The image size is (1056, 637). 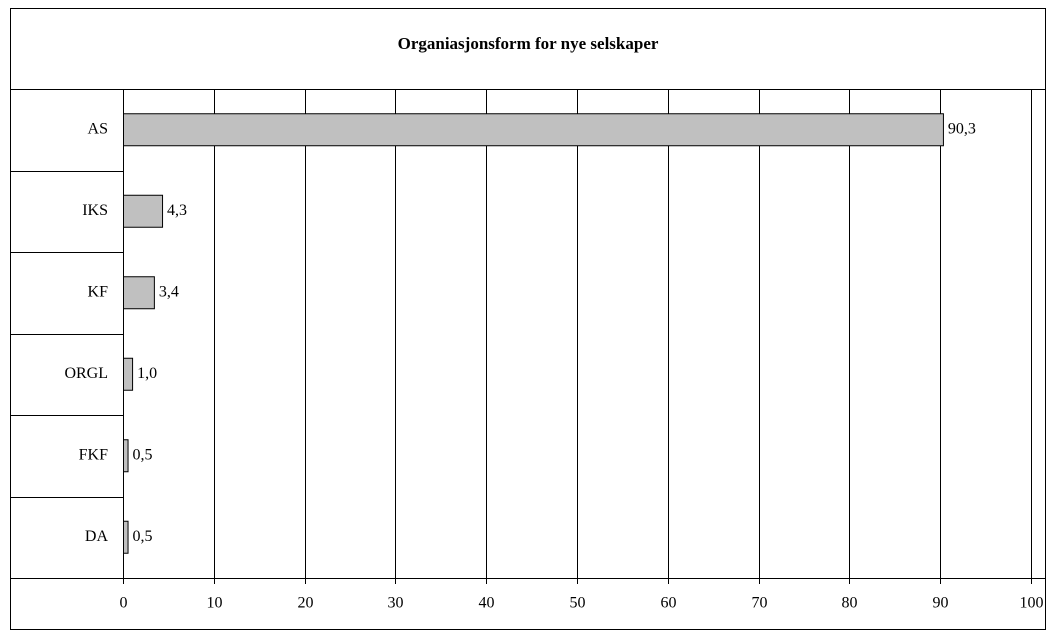 I want to click on x-tick-label: 20, so click(x=306, y=603).